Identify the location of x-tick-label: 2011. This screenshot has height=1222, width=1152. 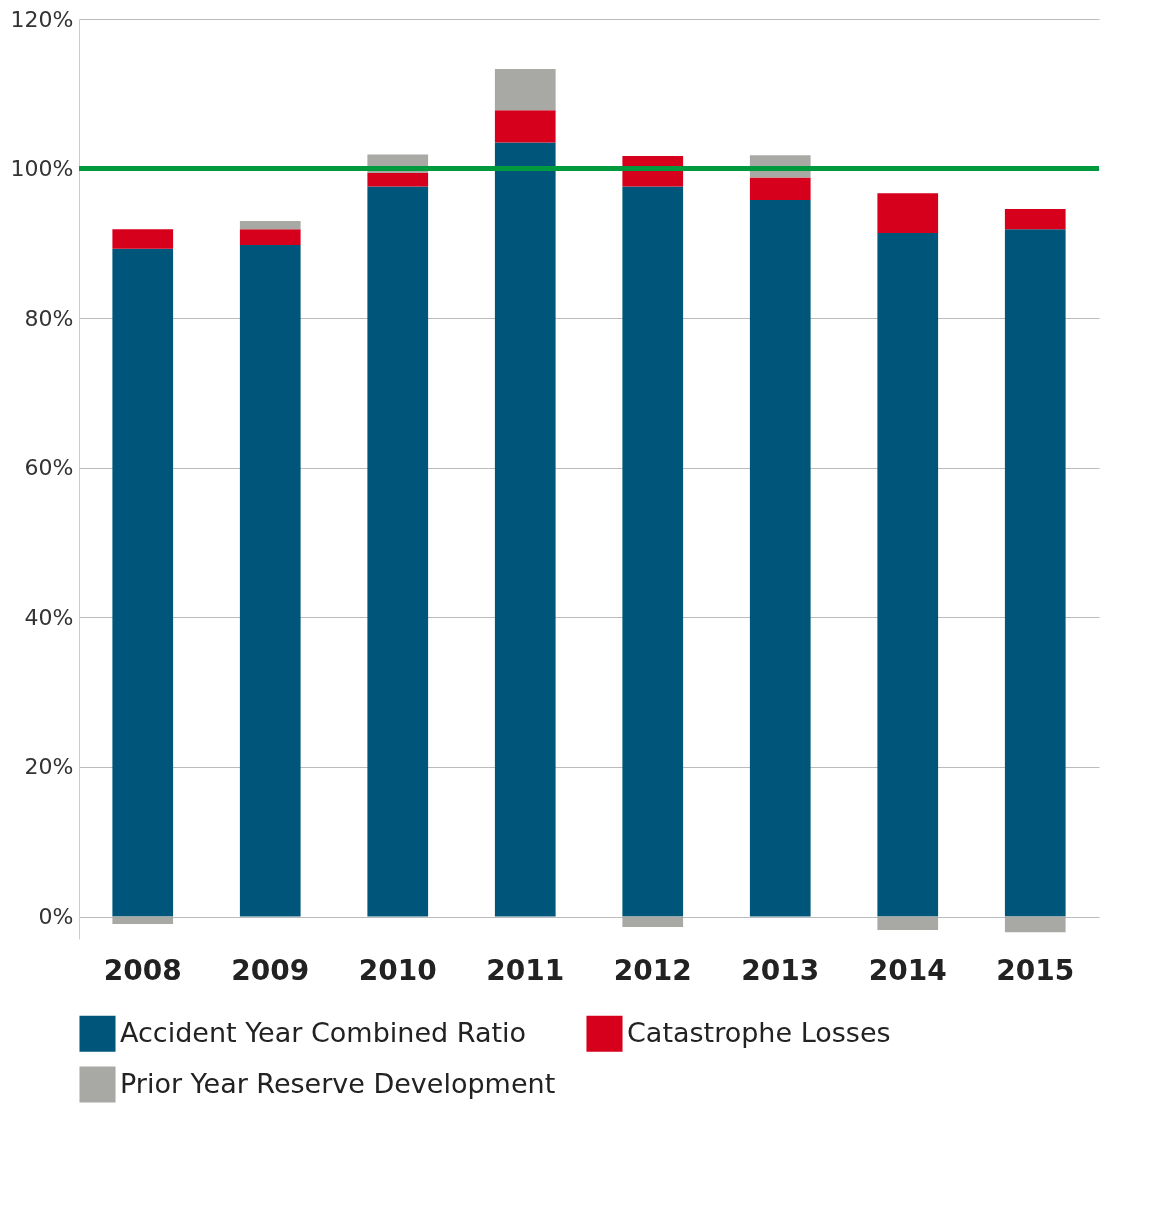
(525, 970).